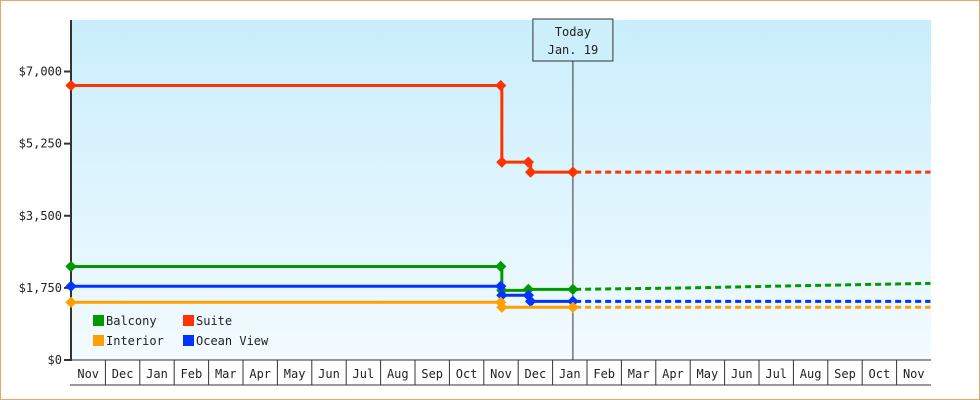 The image size is (980, 400). I want to click on y-tick-label: $7,000, so click(40, 72).